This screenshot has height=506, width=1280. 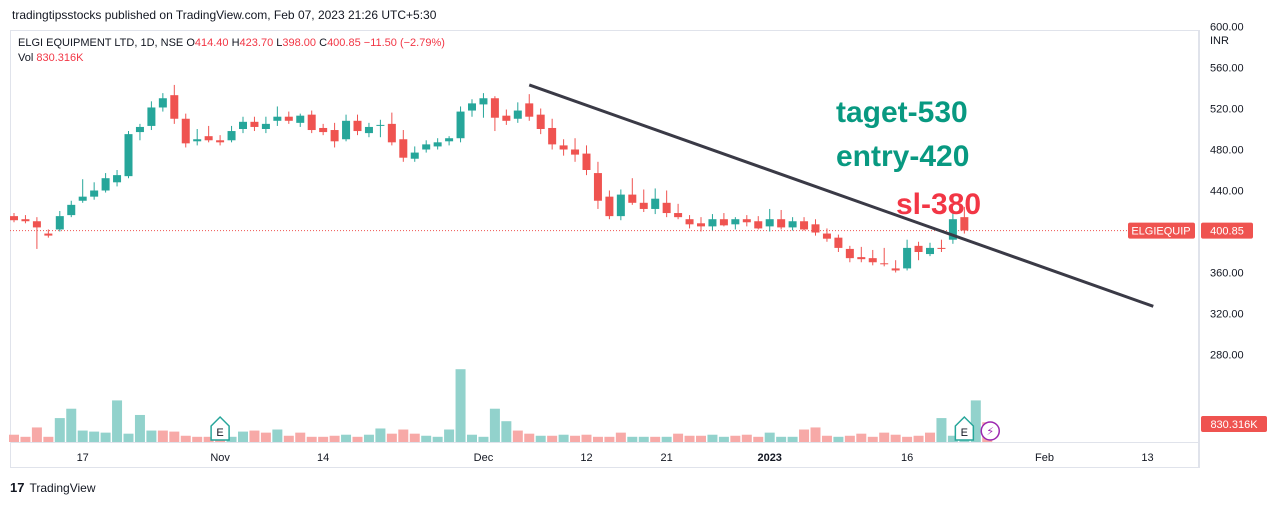 What do you see at coordinates (60, 58) in the screenshot?
I see `legend-volume-value: 830.316K` at bounding box center [60, 58].